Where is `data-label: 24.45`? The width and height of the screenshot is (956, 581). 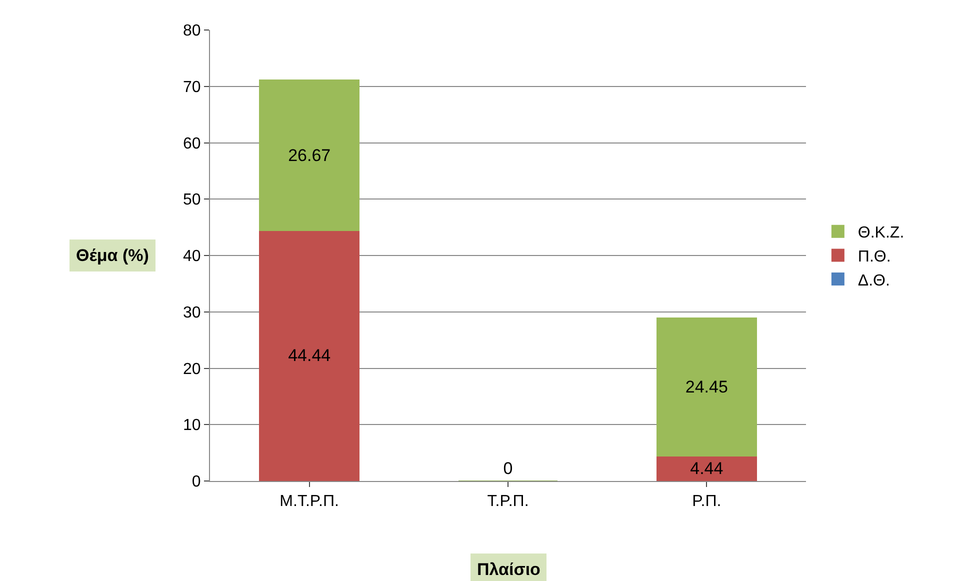 data-label: 24.45 is located at coordinates (706, 387).